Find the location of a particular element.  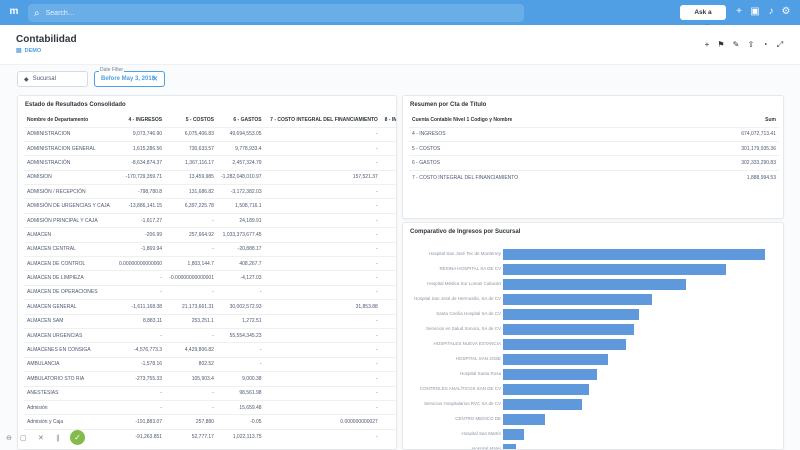

metabase-logo: m is located at coordinates (14, 11).